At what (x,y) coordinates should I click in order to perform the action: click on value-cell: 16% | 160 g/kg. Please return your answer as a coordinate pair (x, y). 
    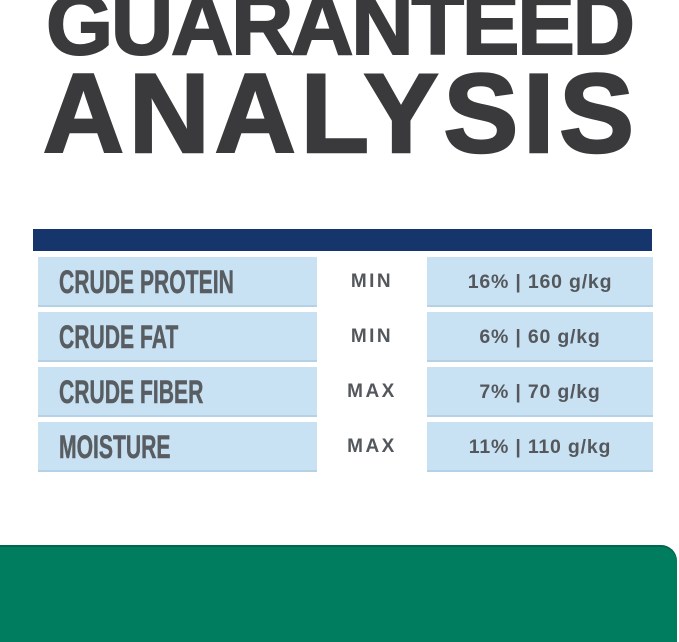
    Looking at the image, I should click on (540, 282).